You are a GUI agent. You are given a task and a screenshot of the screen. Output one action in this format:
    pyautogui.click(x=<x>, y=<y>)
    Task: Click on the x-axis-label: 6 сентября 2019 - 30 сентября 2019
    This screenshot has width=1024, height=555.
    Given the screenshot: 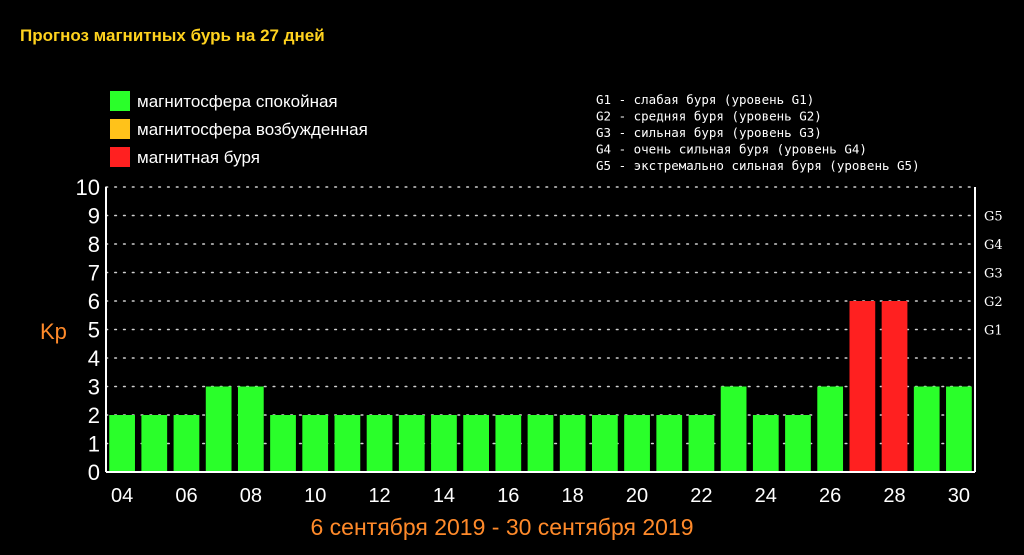 What is the action you would take?
    pyautogui.click(x=502, y=527)
    